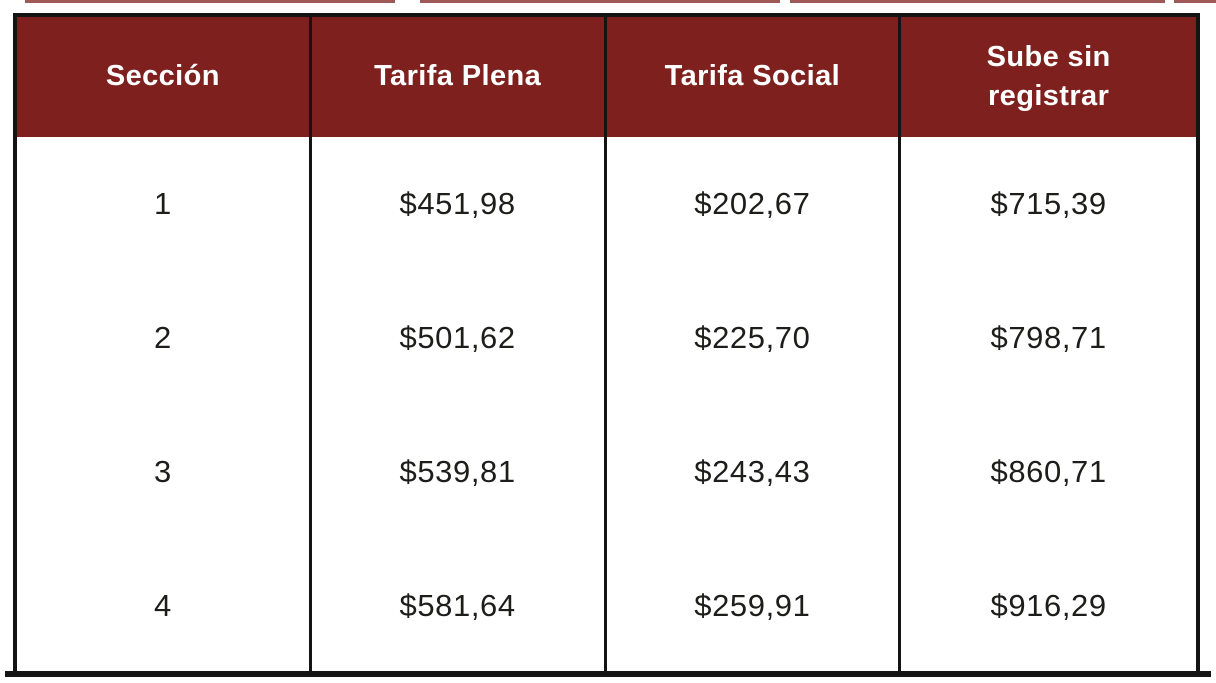  I want to click on cell-seccion-1: 1, so click(164, 204).